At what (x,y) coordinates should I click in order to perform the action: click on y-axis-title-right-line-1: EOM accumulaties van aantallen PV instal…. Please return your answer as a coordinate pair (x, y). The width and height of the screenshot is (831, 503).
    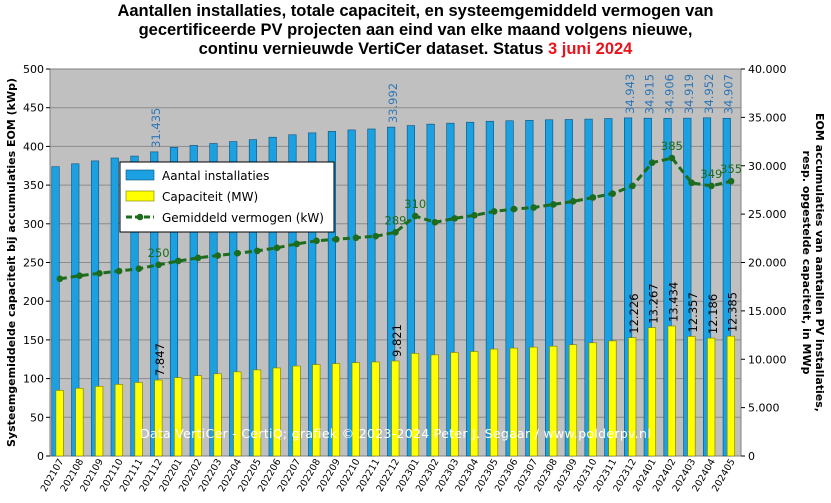
    Looking at the image, I should click on (819, 262).